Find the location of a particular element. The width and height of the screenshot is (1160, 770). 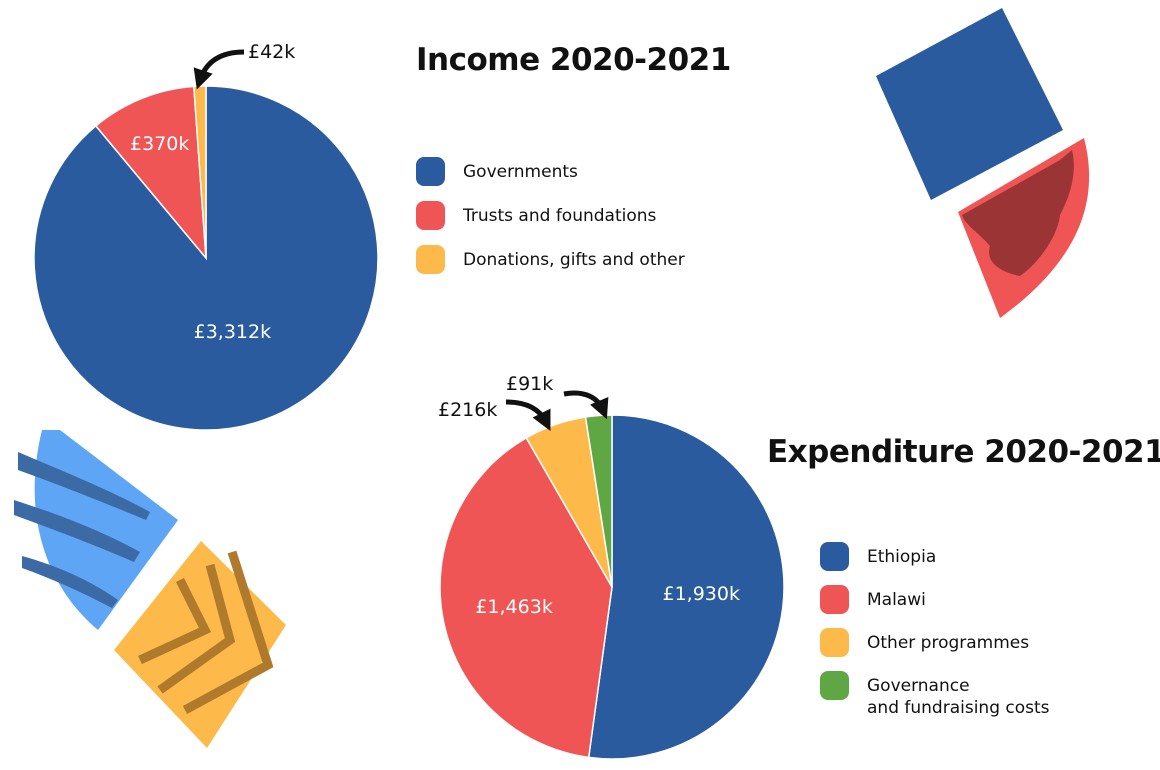

pie-slice-label: £370k is located at coordinates (159, 144).